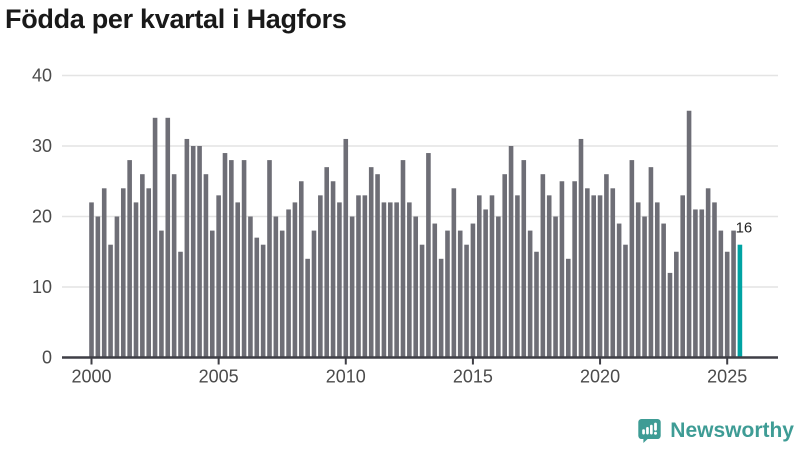 The image size is (800, 450). What do you see at coordinates (352, 287) in the screenshot?
I see `bar-2010-Q2` at bounding box center [352, 287].